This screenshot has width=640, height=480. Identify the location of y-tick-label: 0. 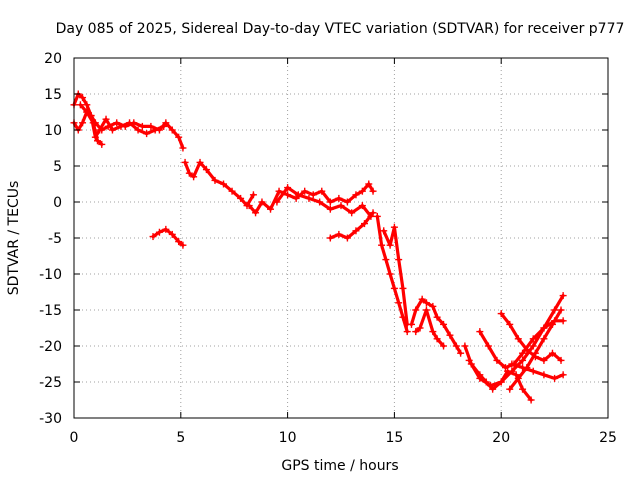
(57, 203).